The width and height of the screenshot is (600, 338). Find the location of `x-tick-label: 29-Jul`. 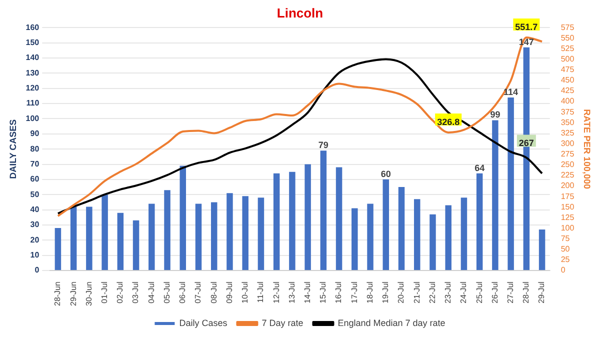

x-tick-label: 29-Jul is located at coordinates (541, 292).